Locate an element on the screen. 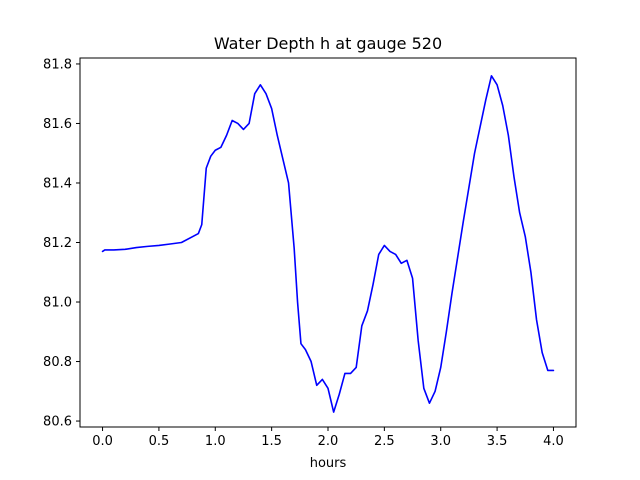 The width and height of the screenshot is (640, 480). x-tick-label: 1.0 is located at coordinates (215, 441).